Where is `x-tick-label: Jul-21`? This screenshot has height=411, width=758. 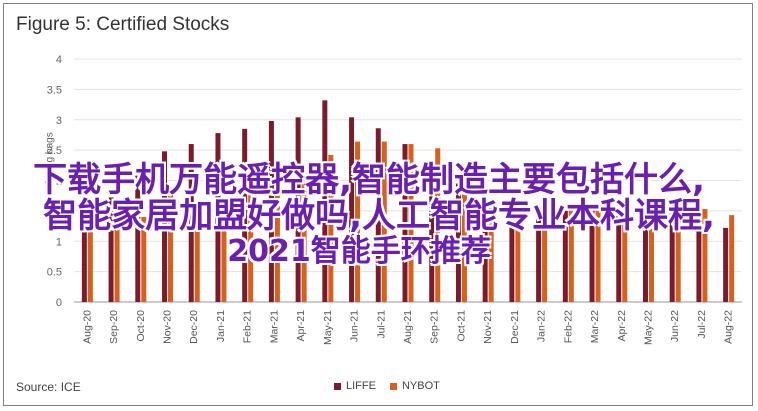
x-tick-label: Jul-21 is located at coordinates (381, 324).